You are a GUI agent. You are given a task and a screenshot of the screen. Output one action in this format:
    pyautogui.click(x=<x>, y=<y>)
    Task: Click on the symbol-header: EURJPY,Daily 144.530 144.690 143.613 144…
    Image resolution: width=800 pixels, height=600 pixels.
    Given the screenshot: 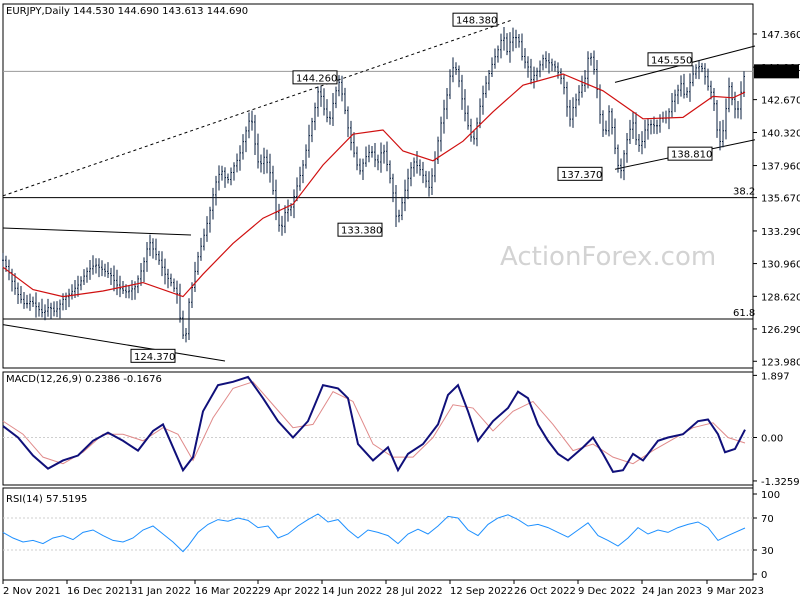 What is the action you would take?
    pyautogui.click(x=127, y=11)
    